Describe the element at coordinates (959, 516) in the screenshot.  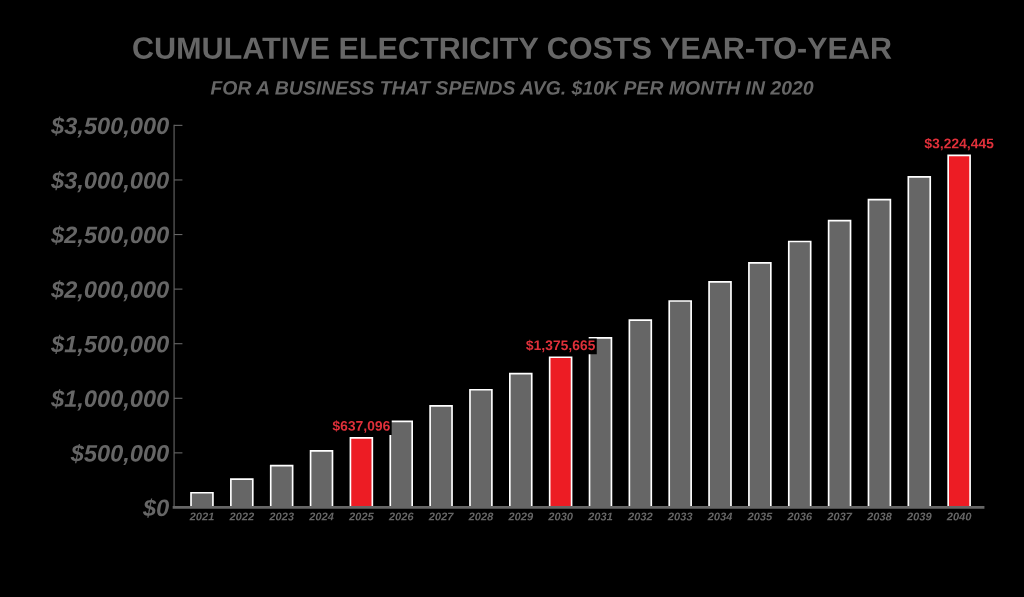
I see `x-tick-label: 2040` at that location.